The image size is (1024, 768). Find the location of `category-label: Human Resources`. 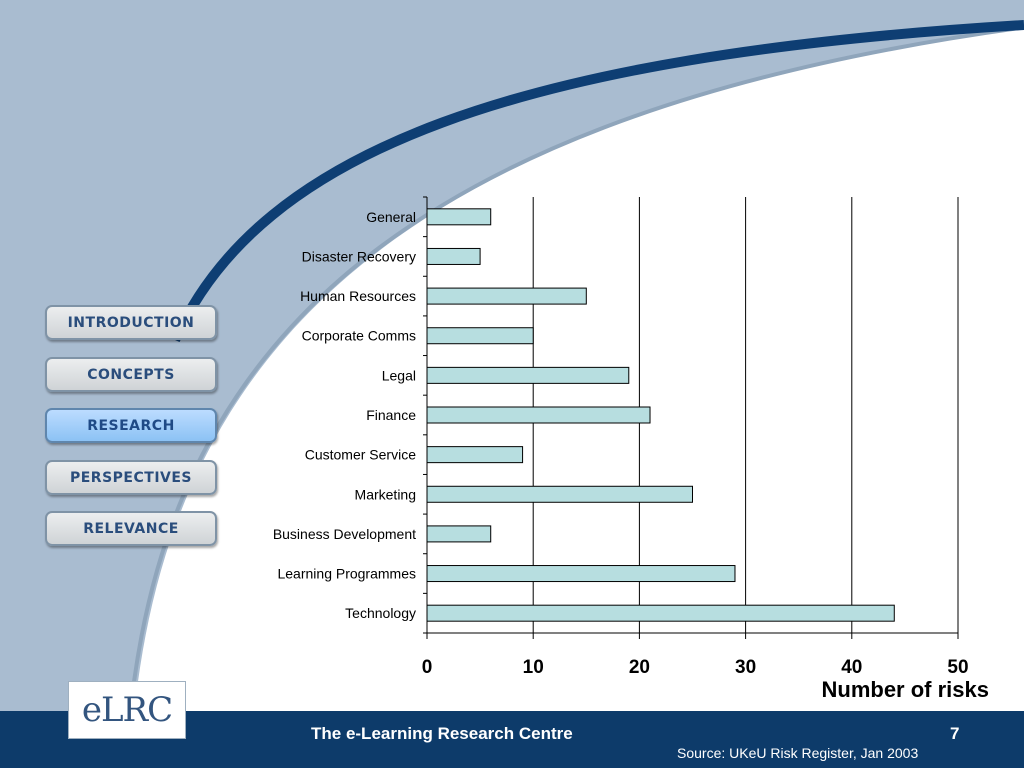

category-label: Human Resources is located at coordinates (358, 296).